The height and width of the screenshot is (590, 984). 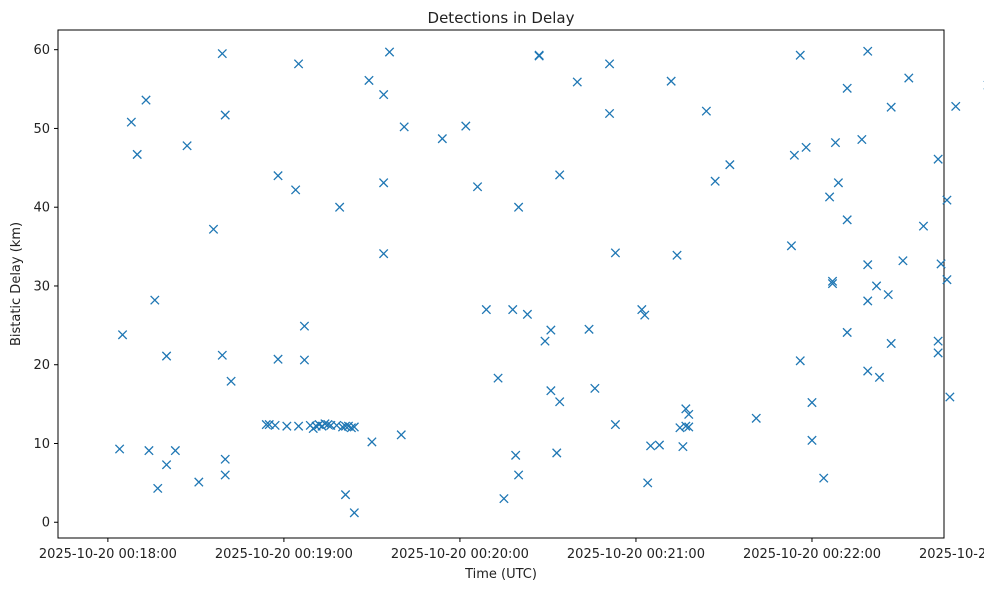 What do you see at coordinates (16, 284) in the screenshot?
I see `y-axis-label: Bistatic Delay (km)` at bounding box center [16, 284].